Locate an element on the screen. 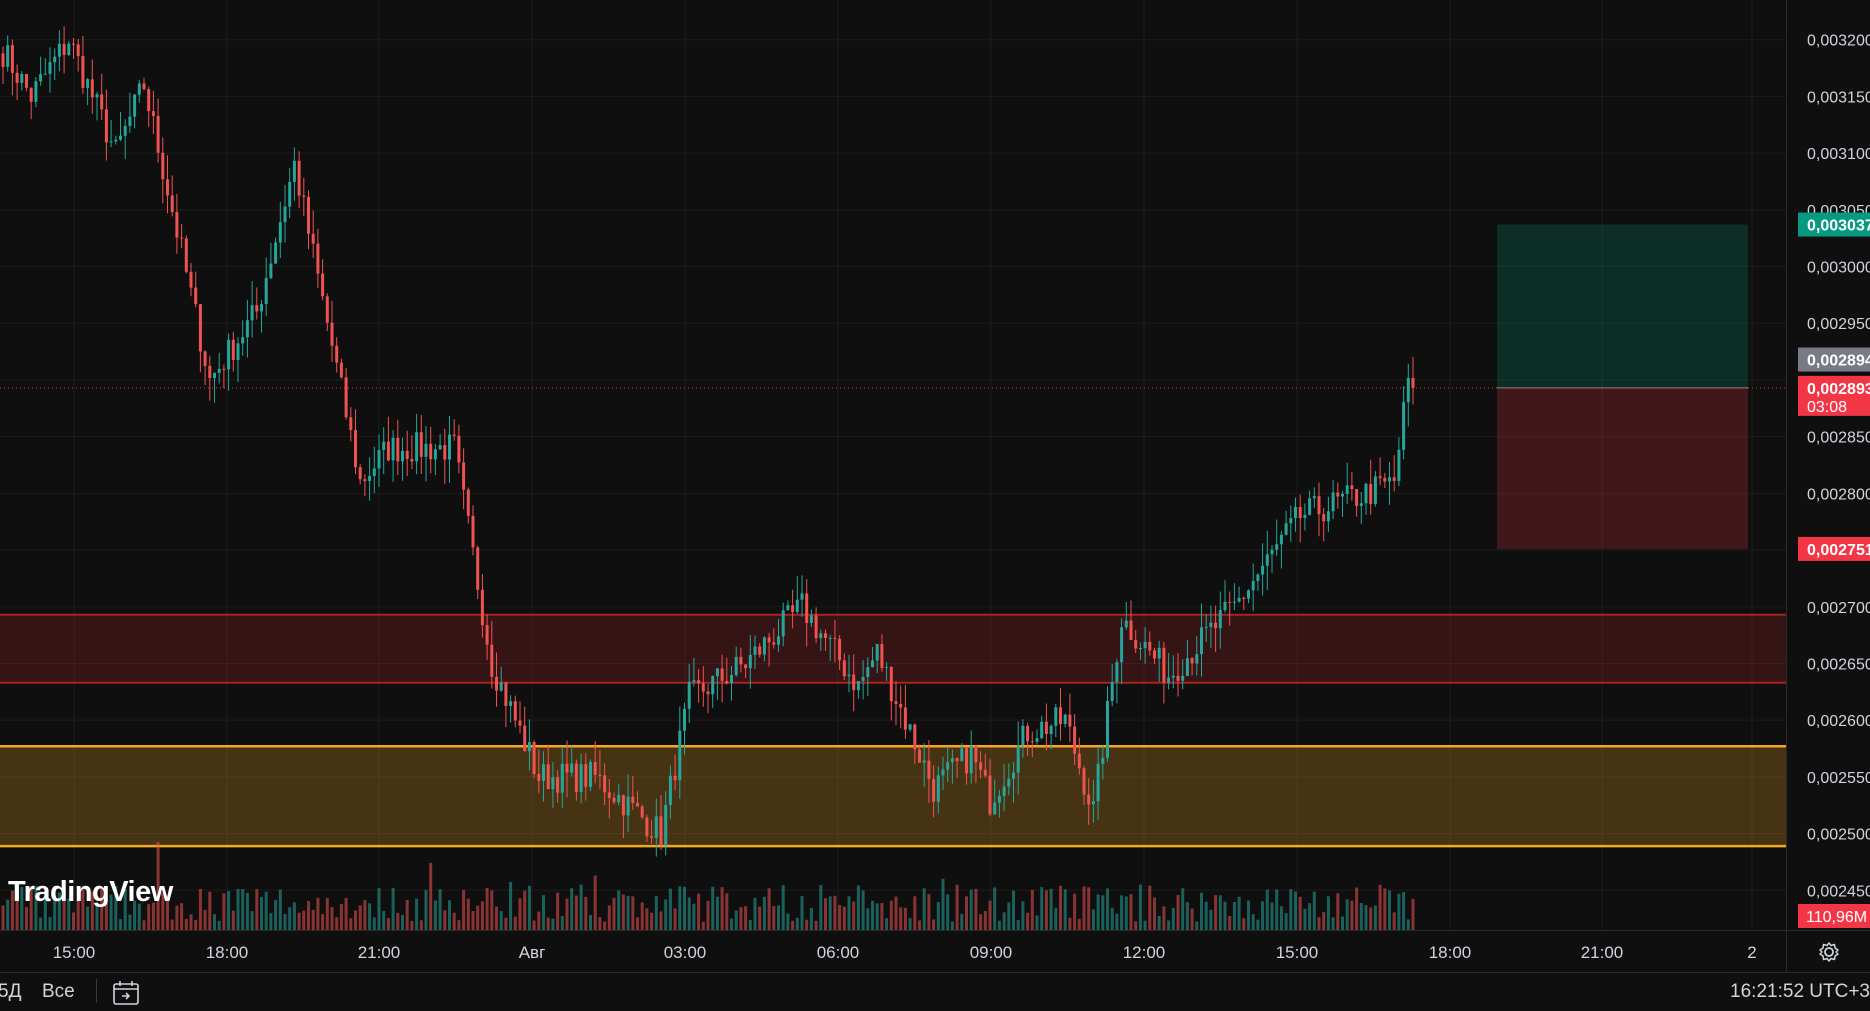 This screenshot has height=1011, width=1870. price-tick-label: 0,002800 is located at coordinates (1838, 494).